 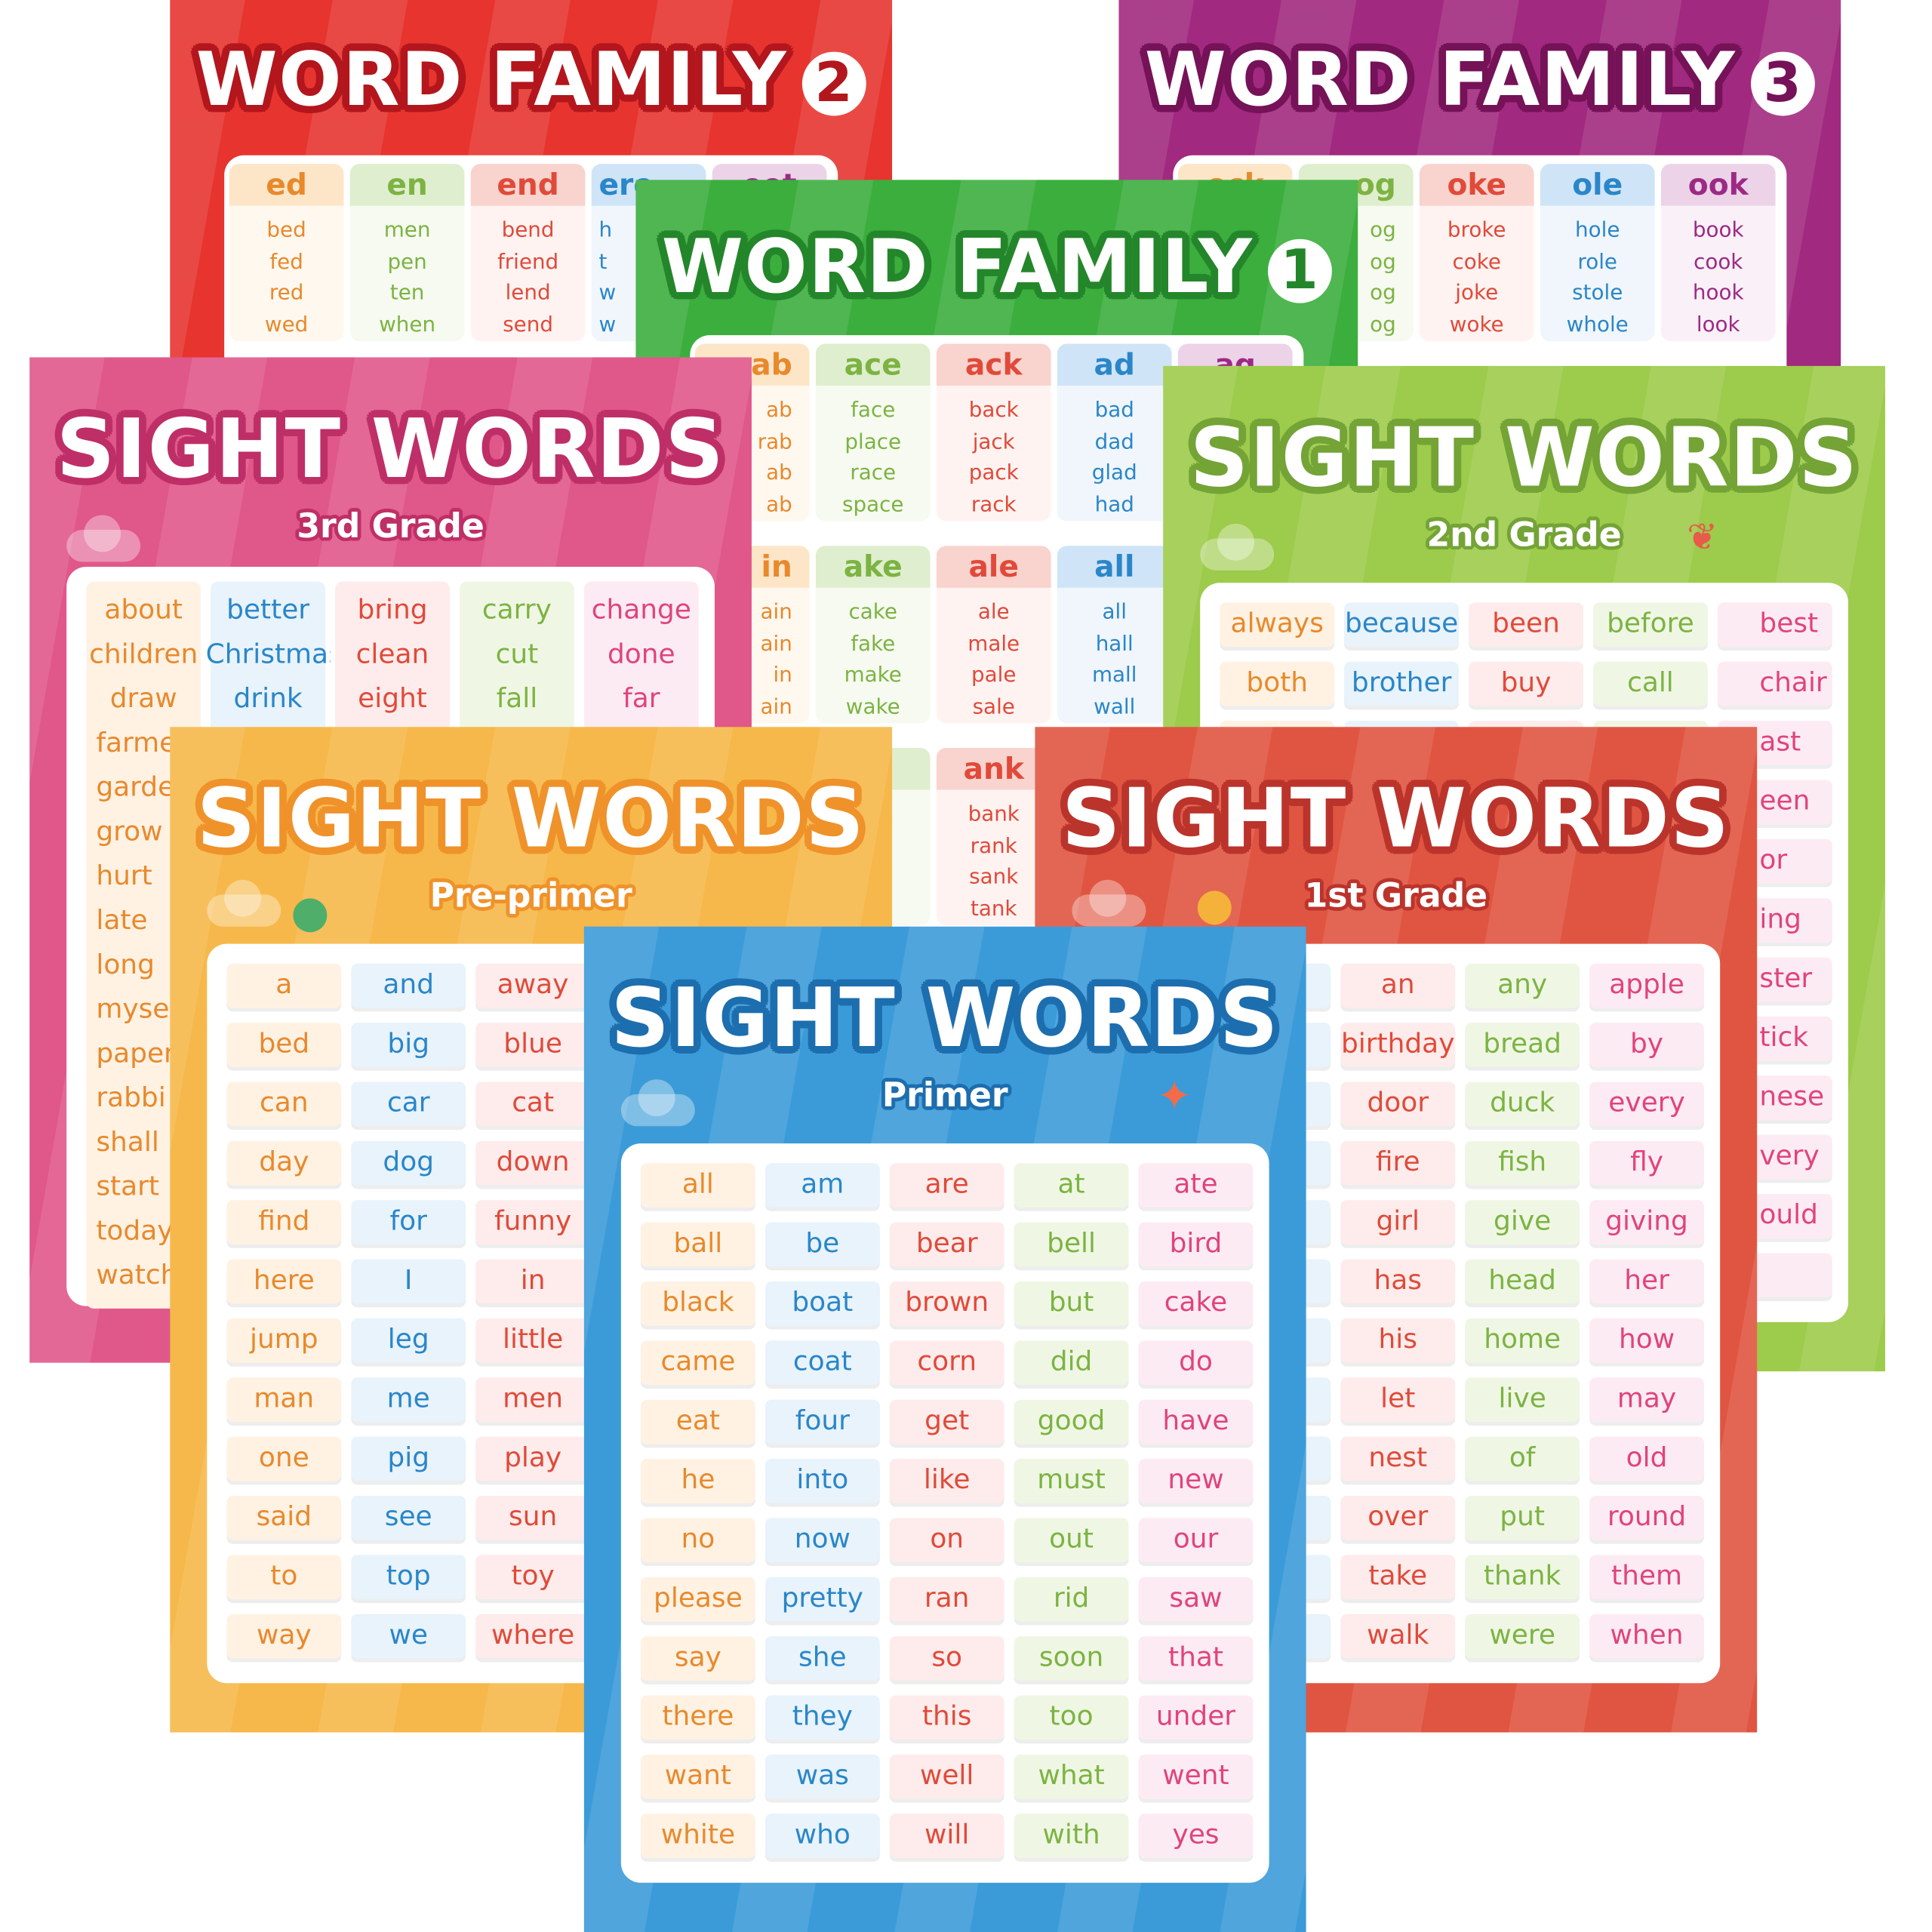 What do you see at coordinates (1522, 985) in the screenshot?
I see `sight-word-card: any` at bounding box center [1522, 985].